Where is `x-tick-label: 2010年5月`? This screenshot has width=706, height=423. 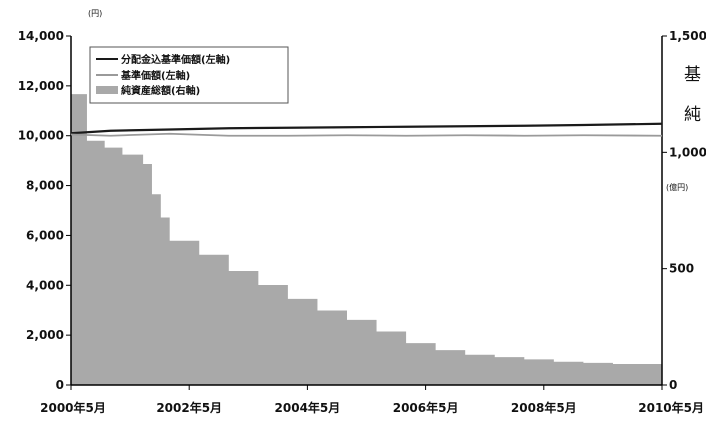
x-tick-label: 2010年5月 is located at coordinates (671, 407).